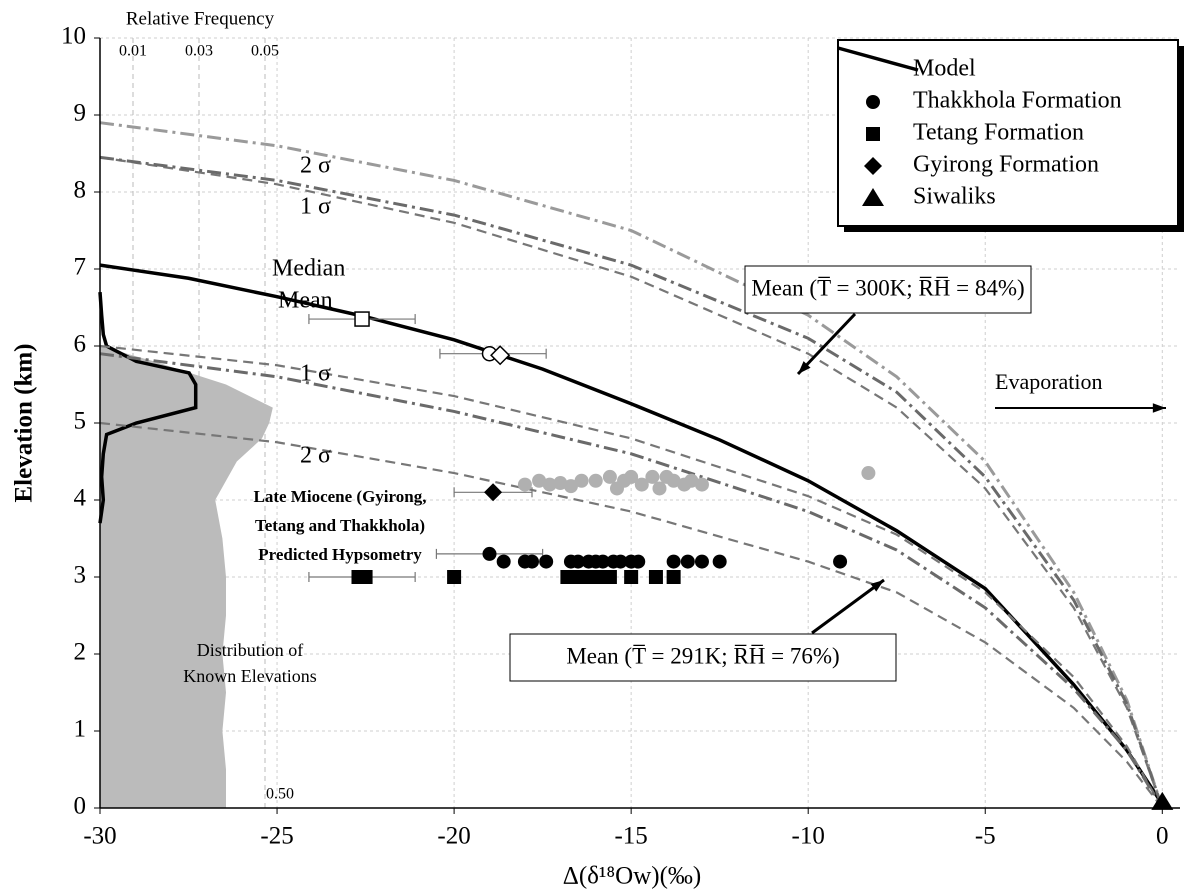 This screenshot has height=893, width=1194. I want to click on legend-label: Siwaliks, so click(954, 197).